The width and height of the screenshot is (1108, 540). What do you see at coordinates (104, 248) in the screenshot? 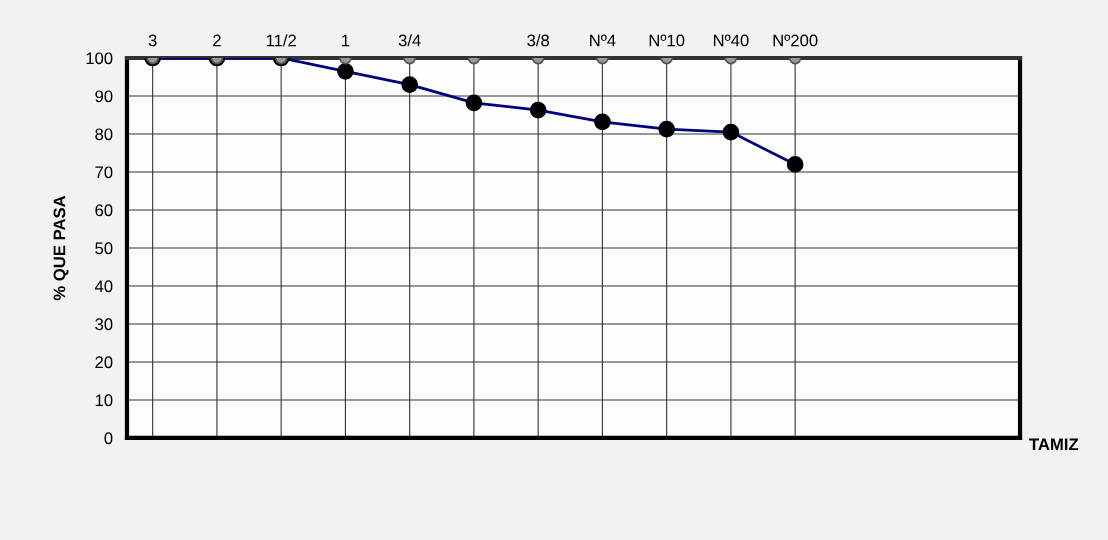
I see `y-tick-label: 50` at bounding box center [104, 248].